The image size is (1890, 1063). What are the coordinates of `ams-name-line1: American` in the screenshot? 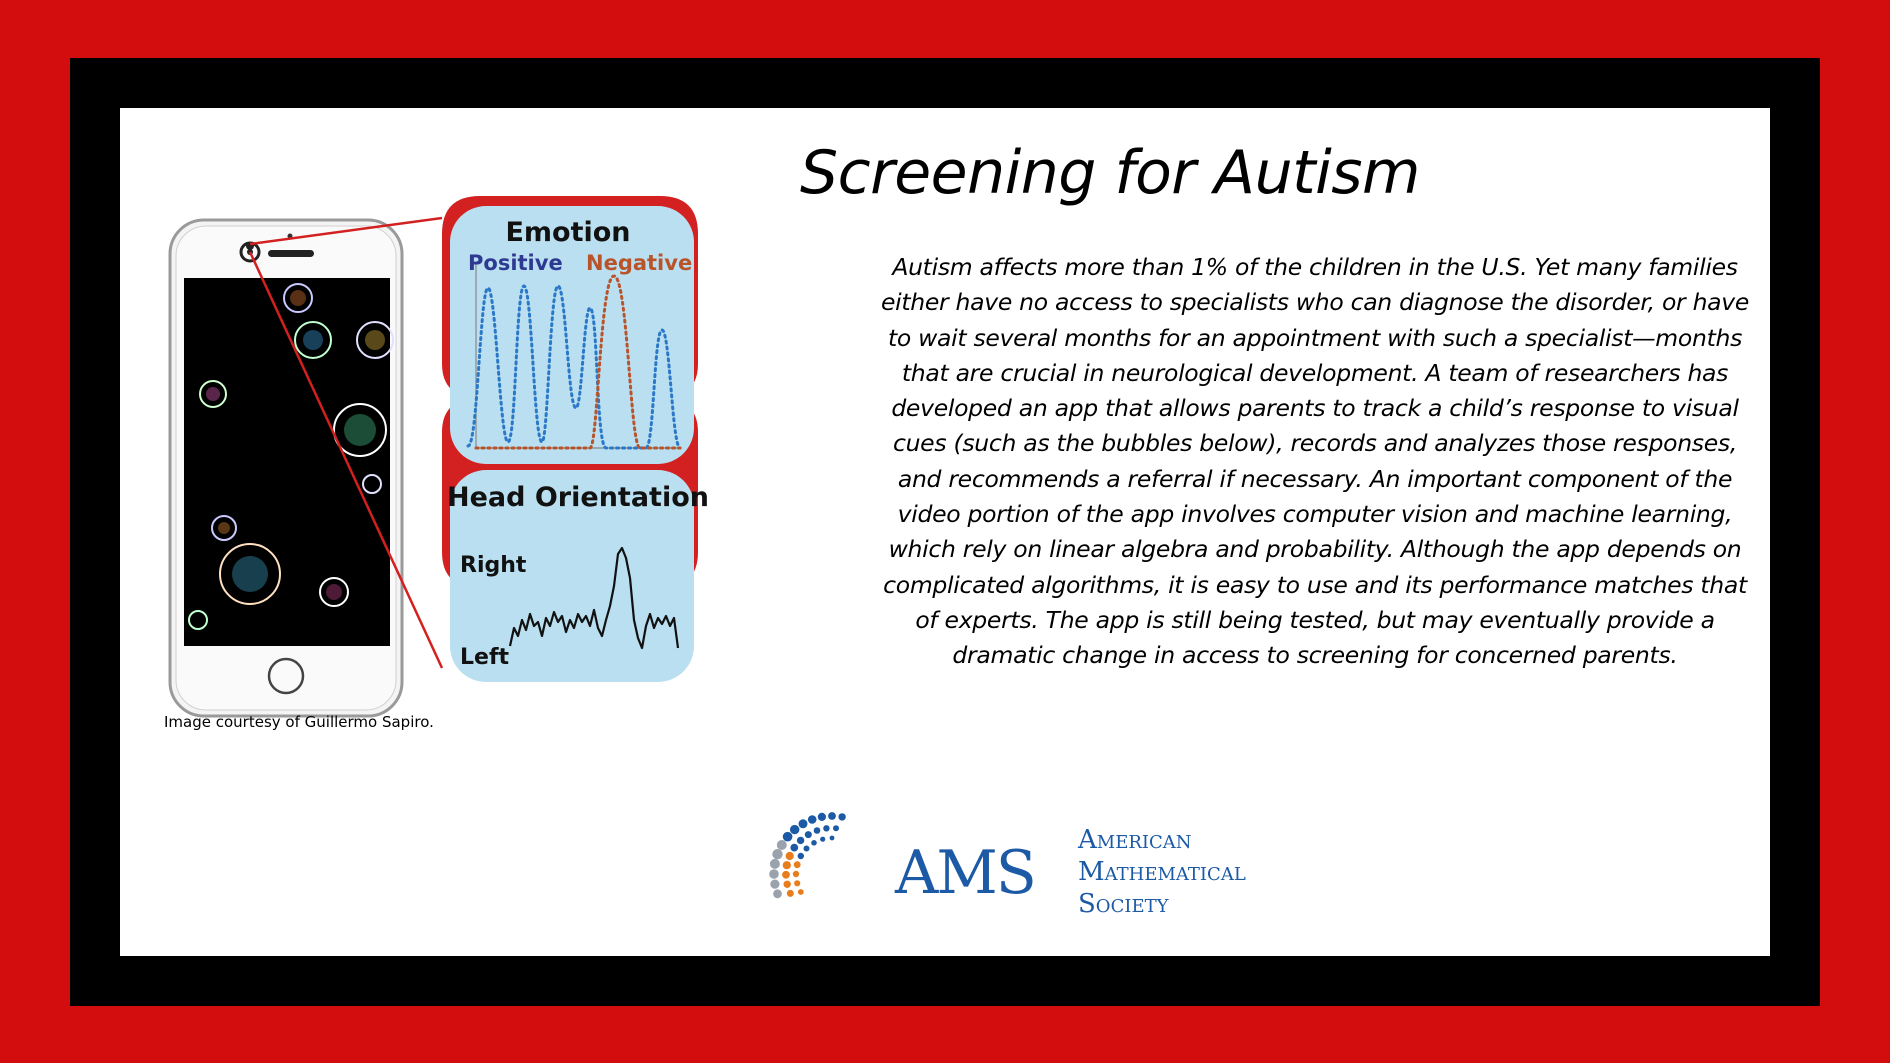 It's located at (1135, 840).